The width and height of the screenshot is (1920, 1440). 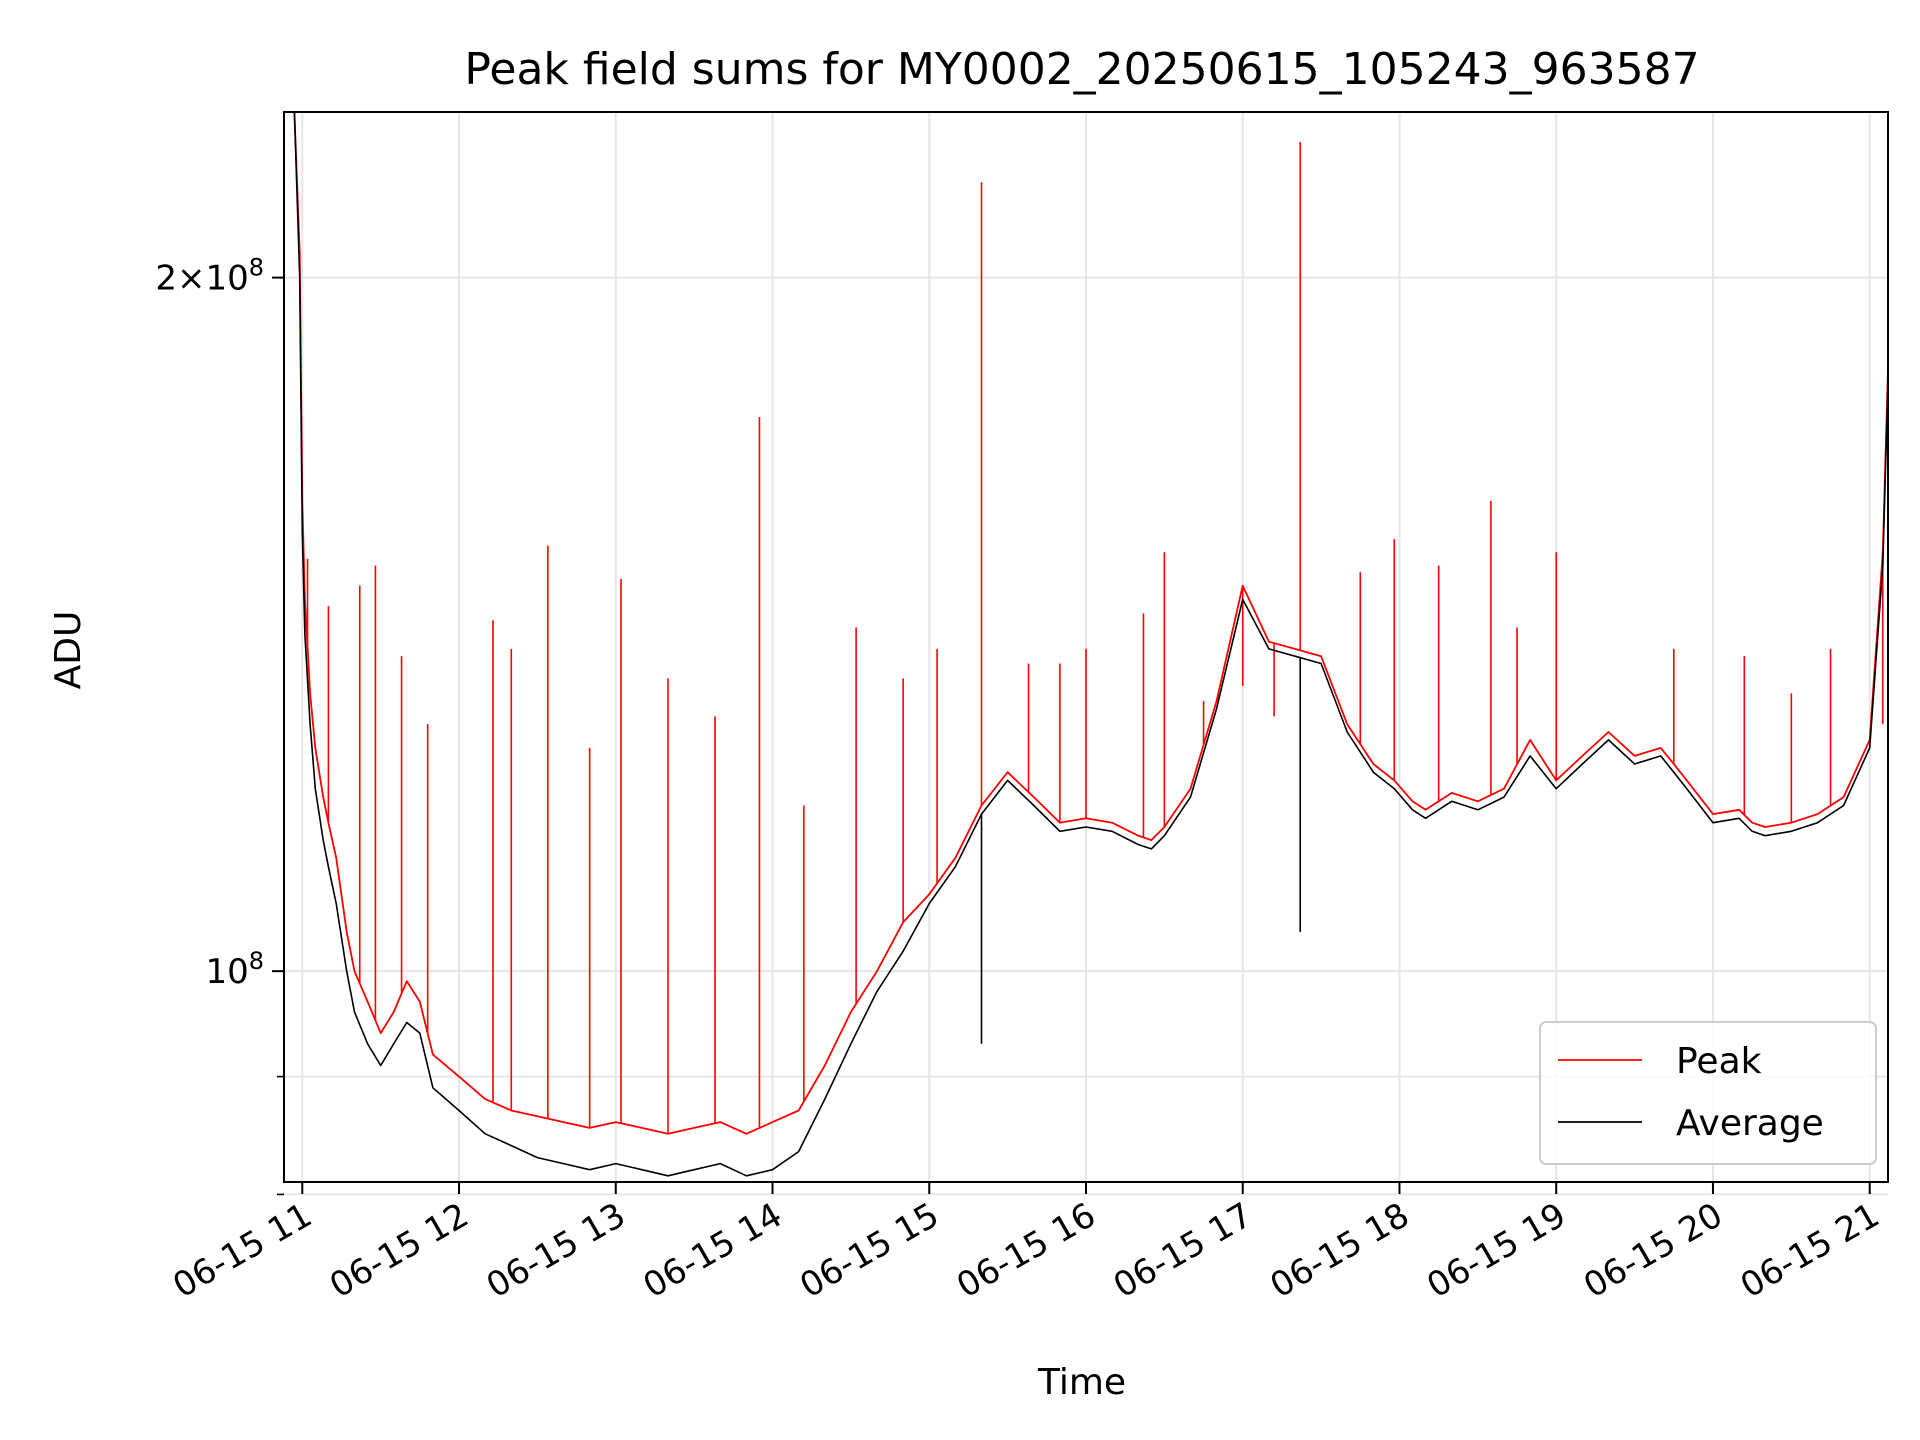 What do you see at coordinates (234, 969) in the screenshot?
I see `y-tick-label: 108` at bounding box center [234, 969].